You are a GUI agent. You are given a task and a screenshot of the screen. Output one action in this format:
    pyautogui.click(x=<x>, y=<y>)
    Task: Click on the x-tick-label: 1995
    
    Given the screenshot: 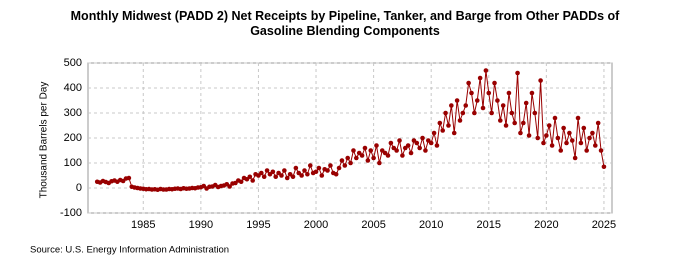 What is the action you would take?
    pyautogui.click(x=258, y=225)
    